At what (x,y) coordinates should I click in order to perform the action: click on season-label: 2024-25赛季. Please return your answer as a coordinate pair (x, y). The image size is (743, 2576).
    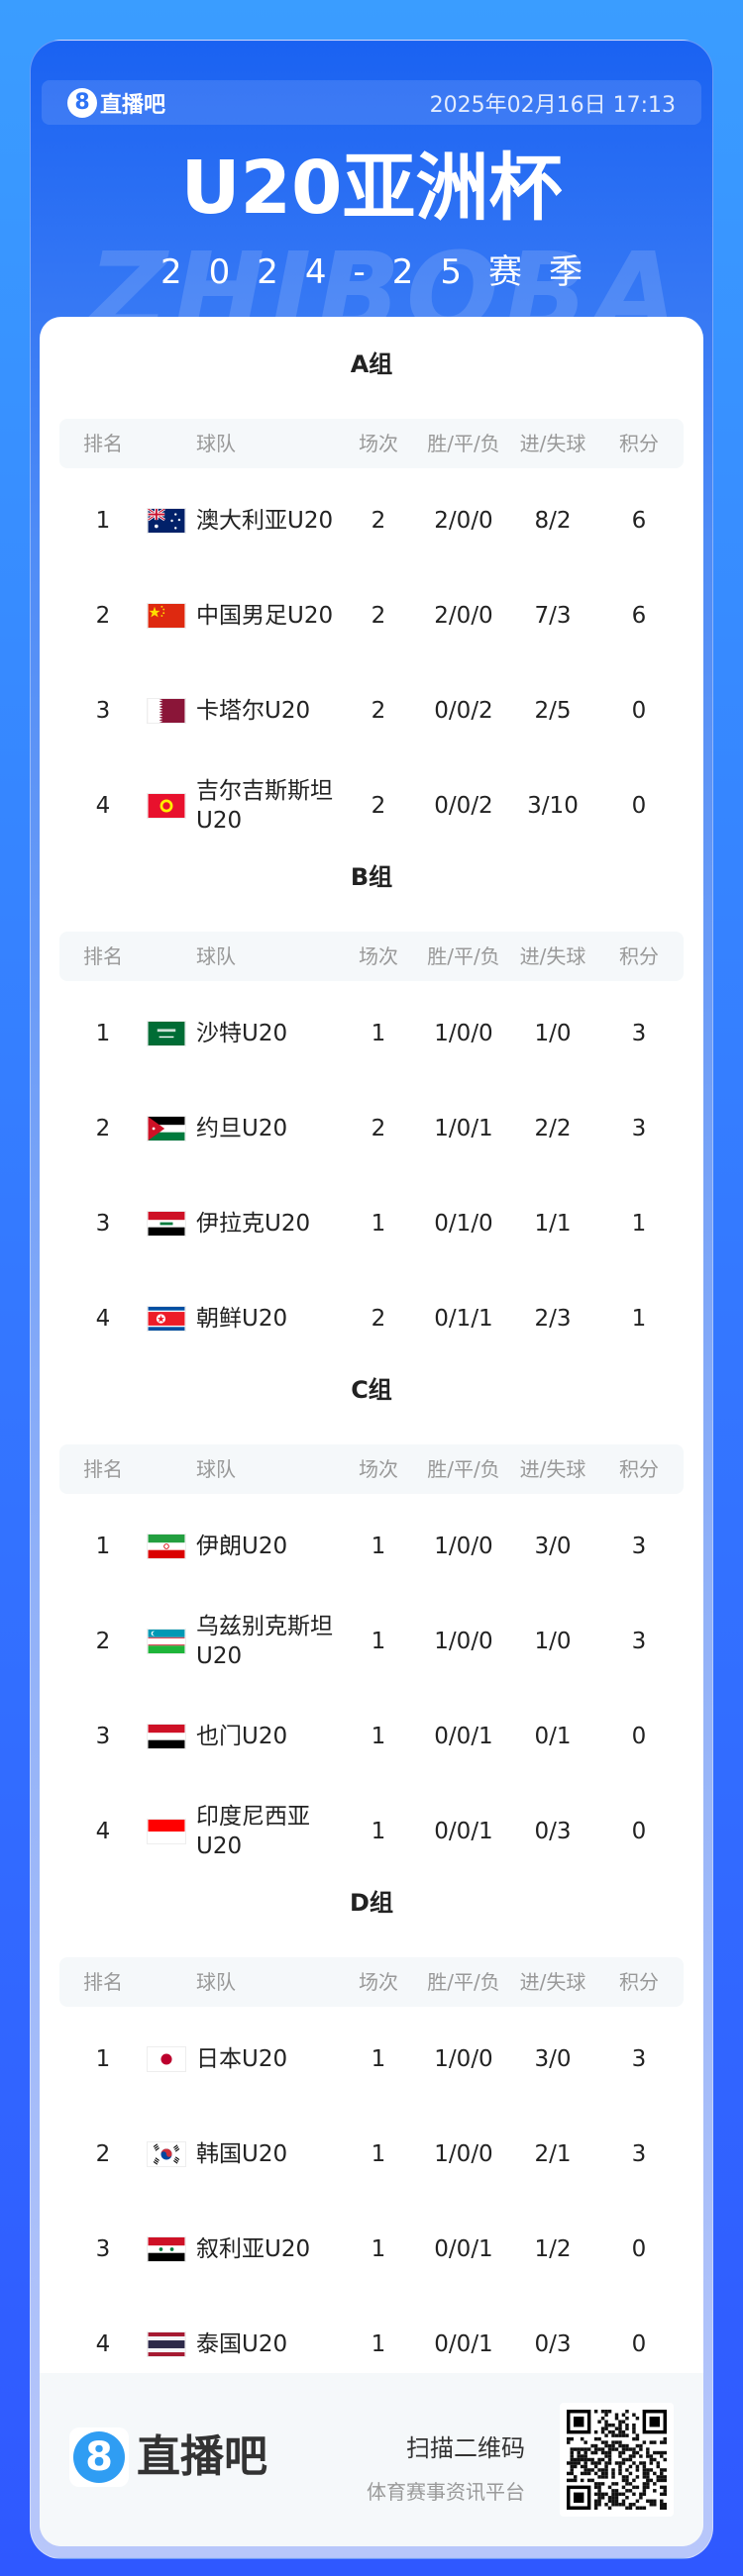
    Looking at the image, I should click on (384, 272).